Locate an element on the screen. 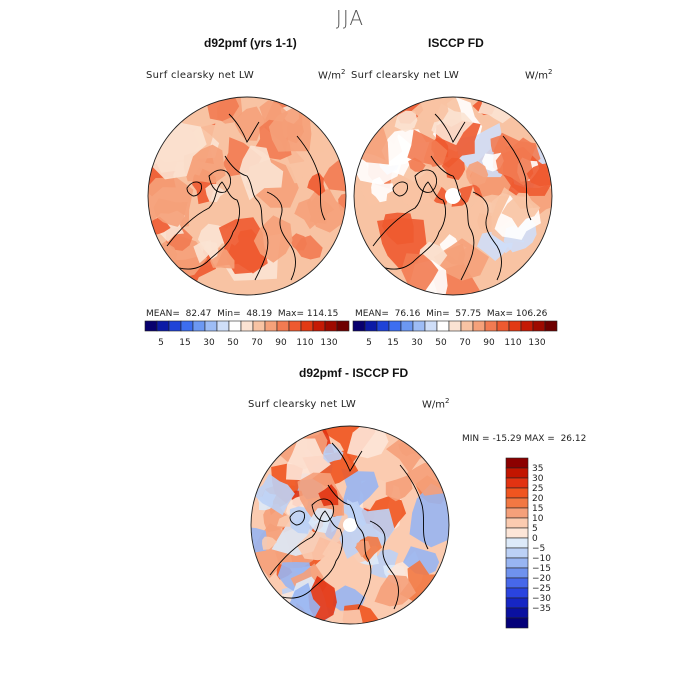  obs-max-value: 106.26 is located at coordinates (531, 314).